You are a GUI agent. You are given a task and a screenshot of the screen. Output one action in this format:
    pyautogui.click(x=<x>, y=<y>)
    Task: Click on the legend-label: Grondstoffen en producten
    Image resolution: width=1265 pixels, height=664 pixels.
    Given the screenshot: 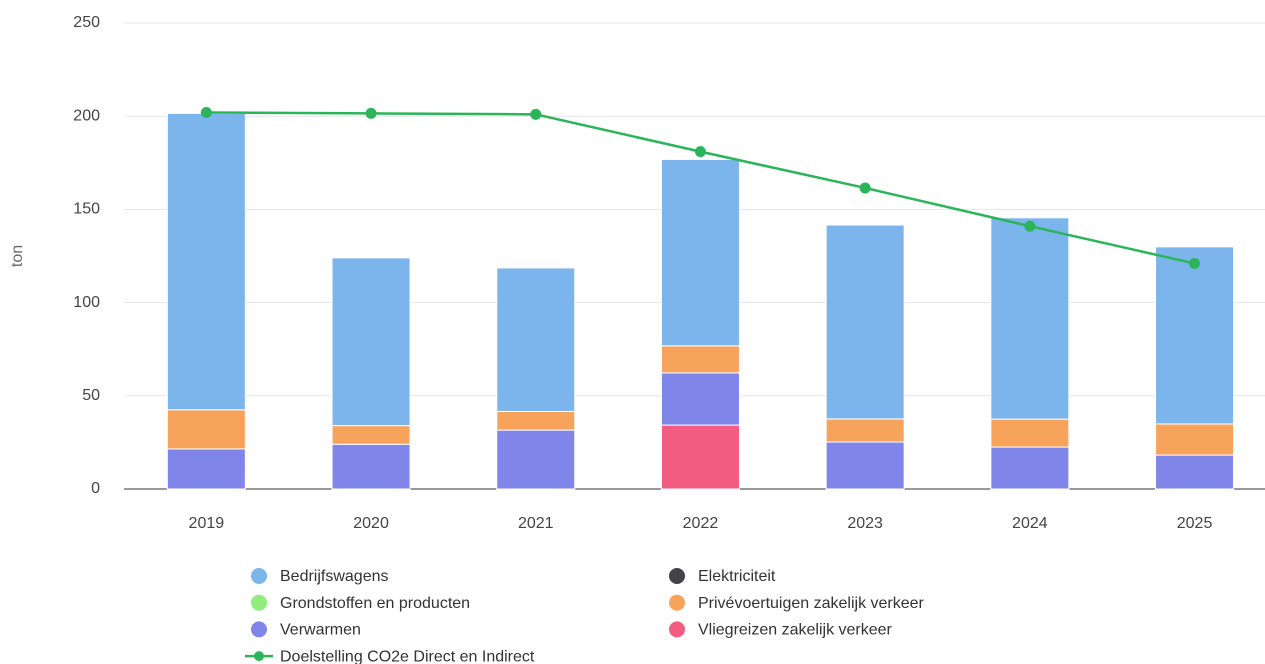 What is the action you would take?
    pyautogui.click(x=375, y=603)
    